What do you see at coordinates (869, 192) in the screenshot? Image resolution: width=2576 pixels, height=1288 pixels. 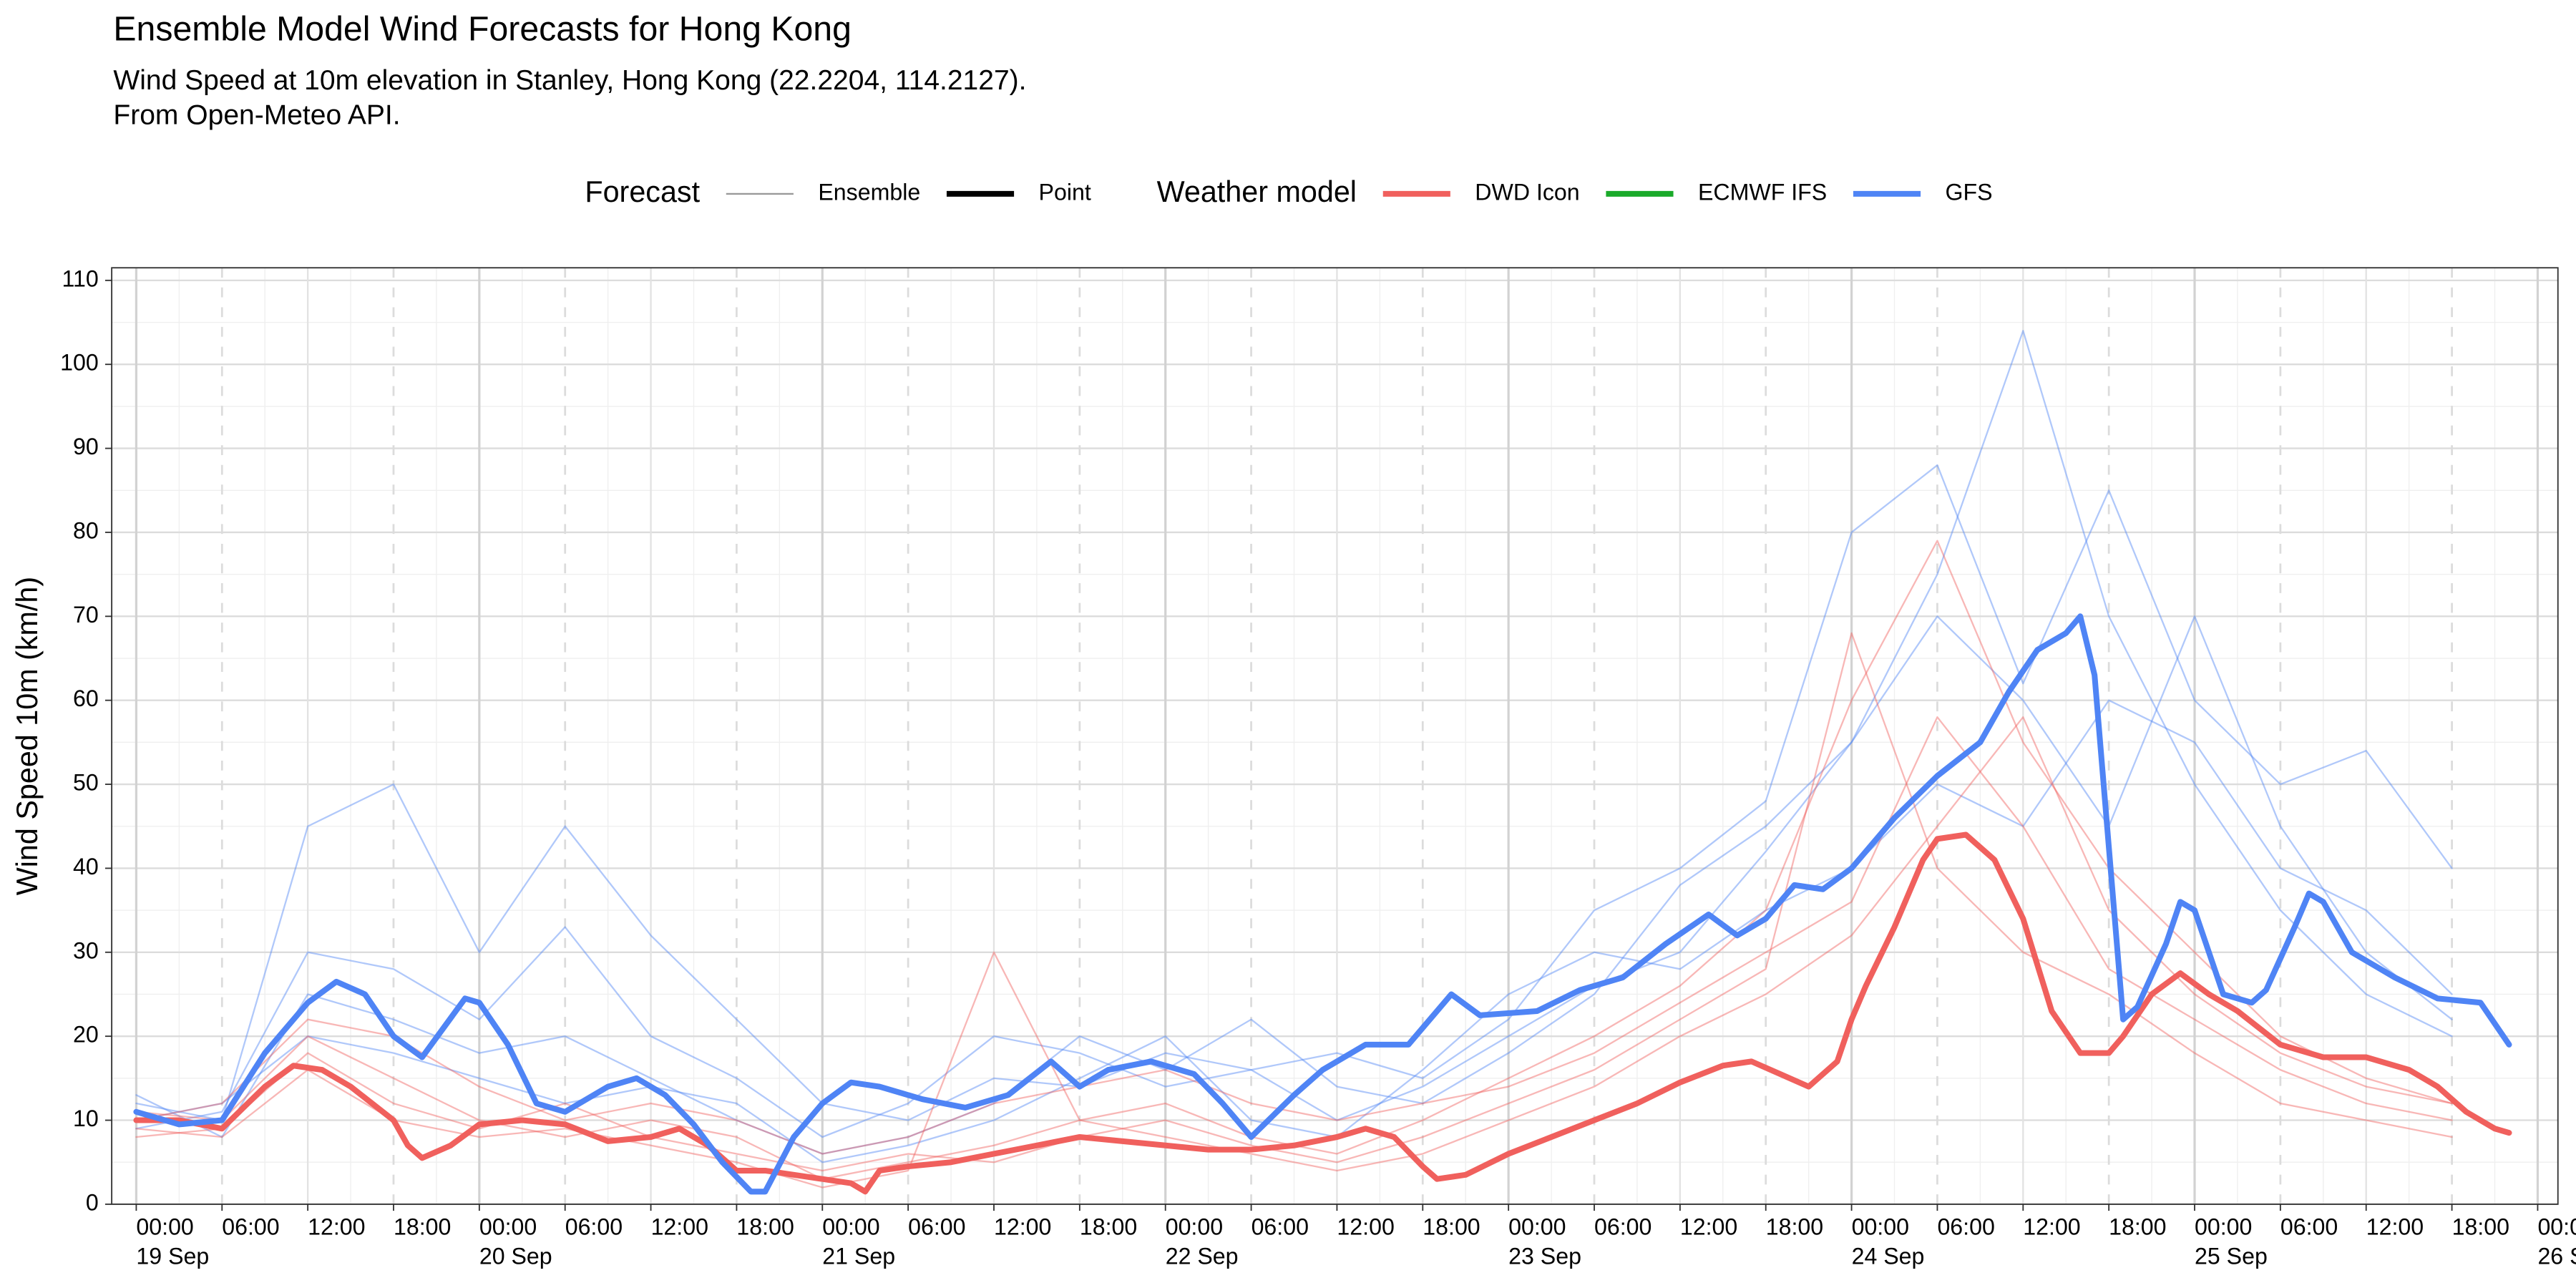 I see `legend-label: Ensemble` at bounding box center [869, 192].